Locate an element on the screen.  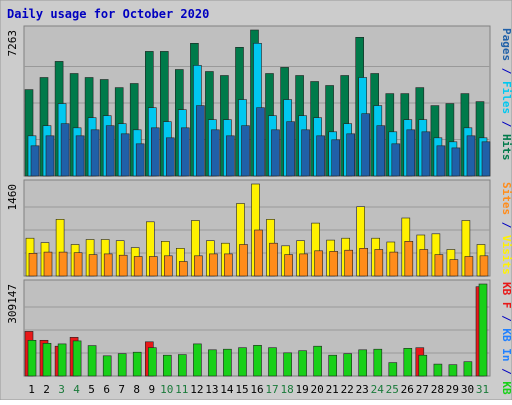
legend-entry: Pages is located at coordinates (506, 44).